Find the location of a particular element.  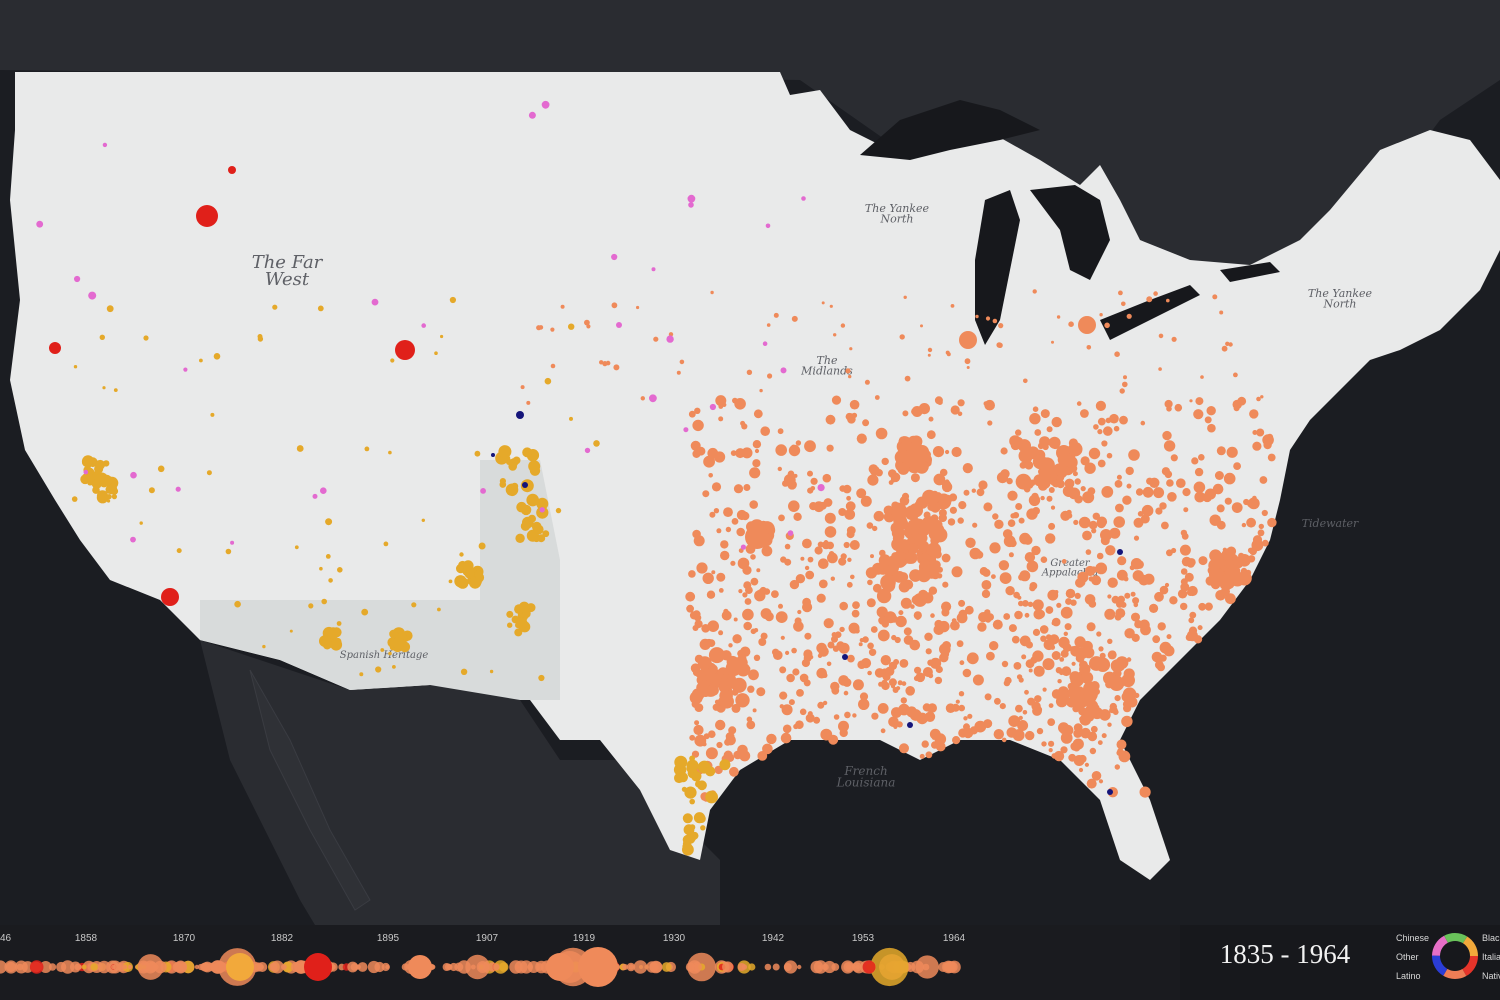

wheel-segment-other is located at coordinates (1455, 956).